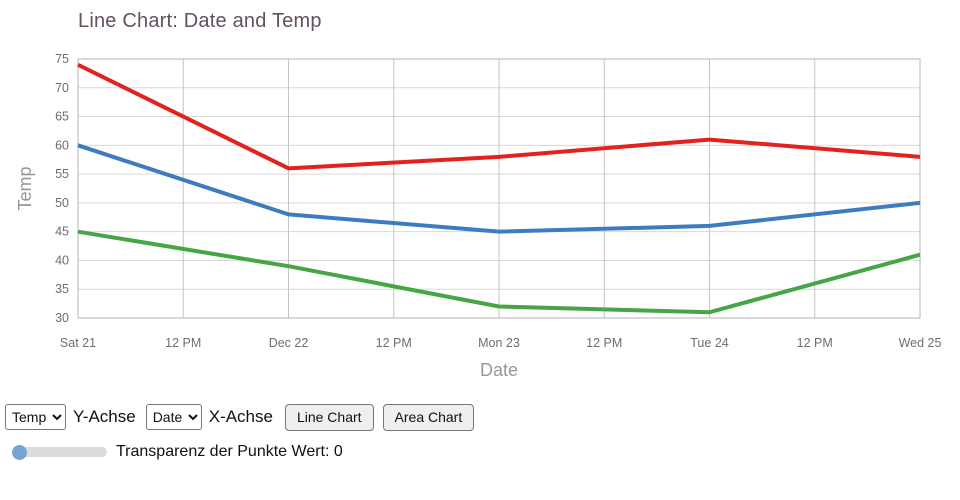 This screenshot has width=960, height=500. I want to click on x-axis-select: Date, so click(173, 417).